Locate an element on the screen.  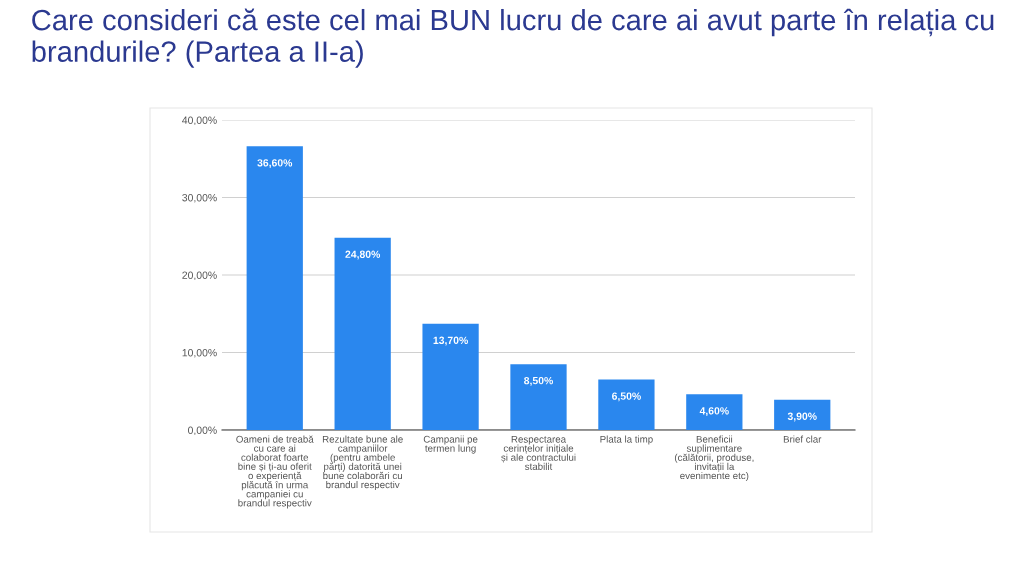
y-tick-label: 40,00% is located at coordinates (199, 121).